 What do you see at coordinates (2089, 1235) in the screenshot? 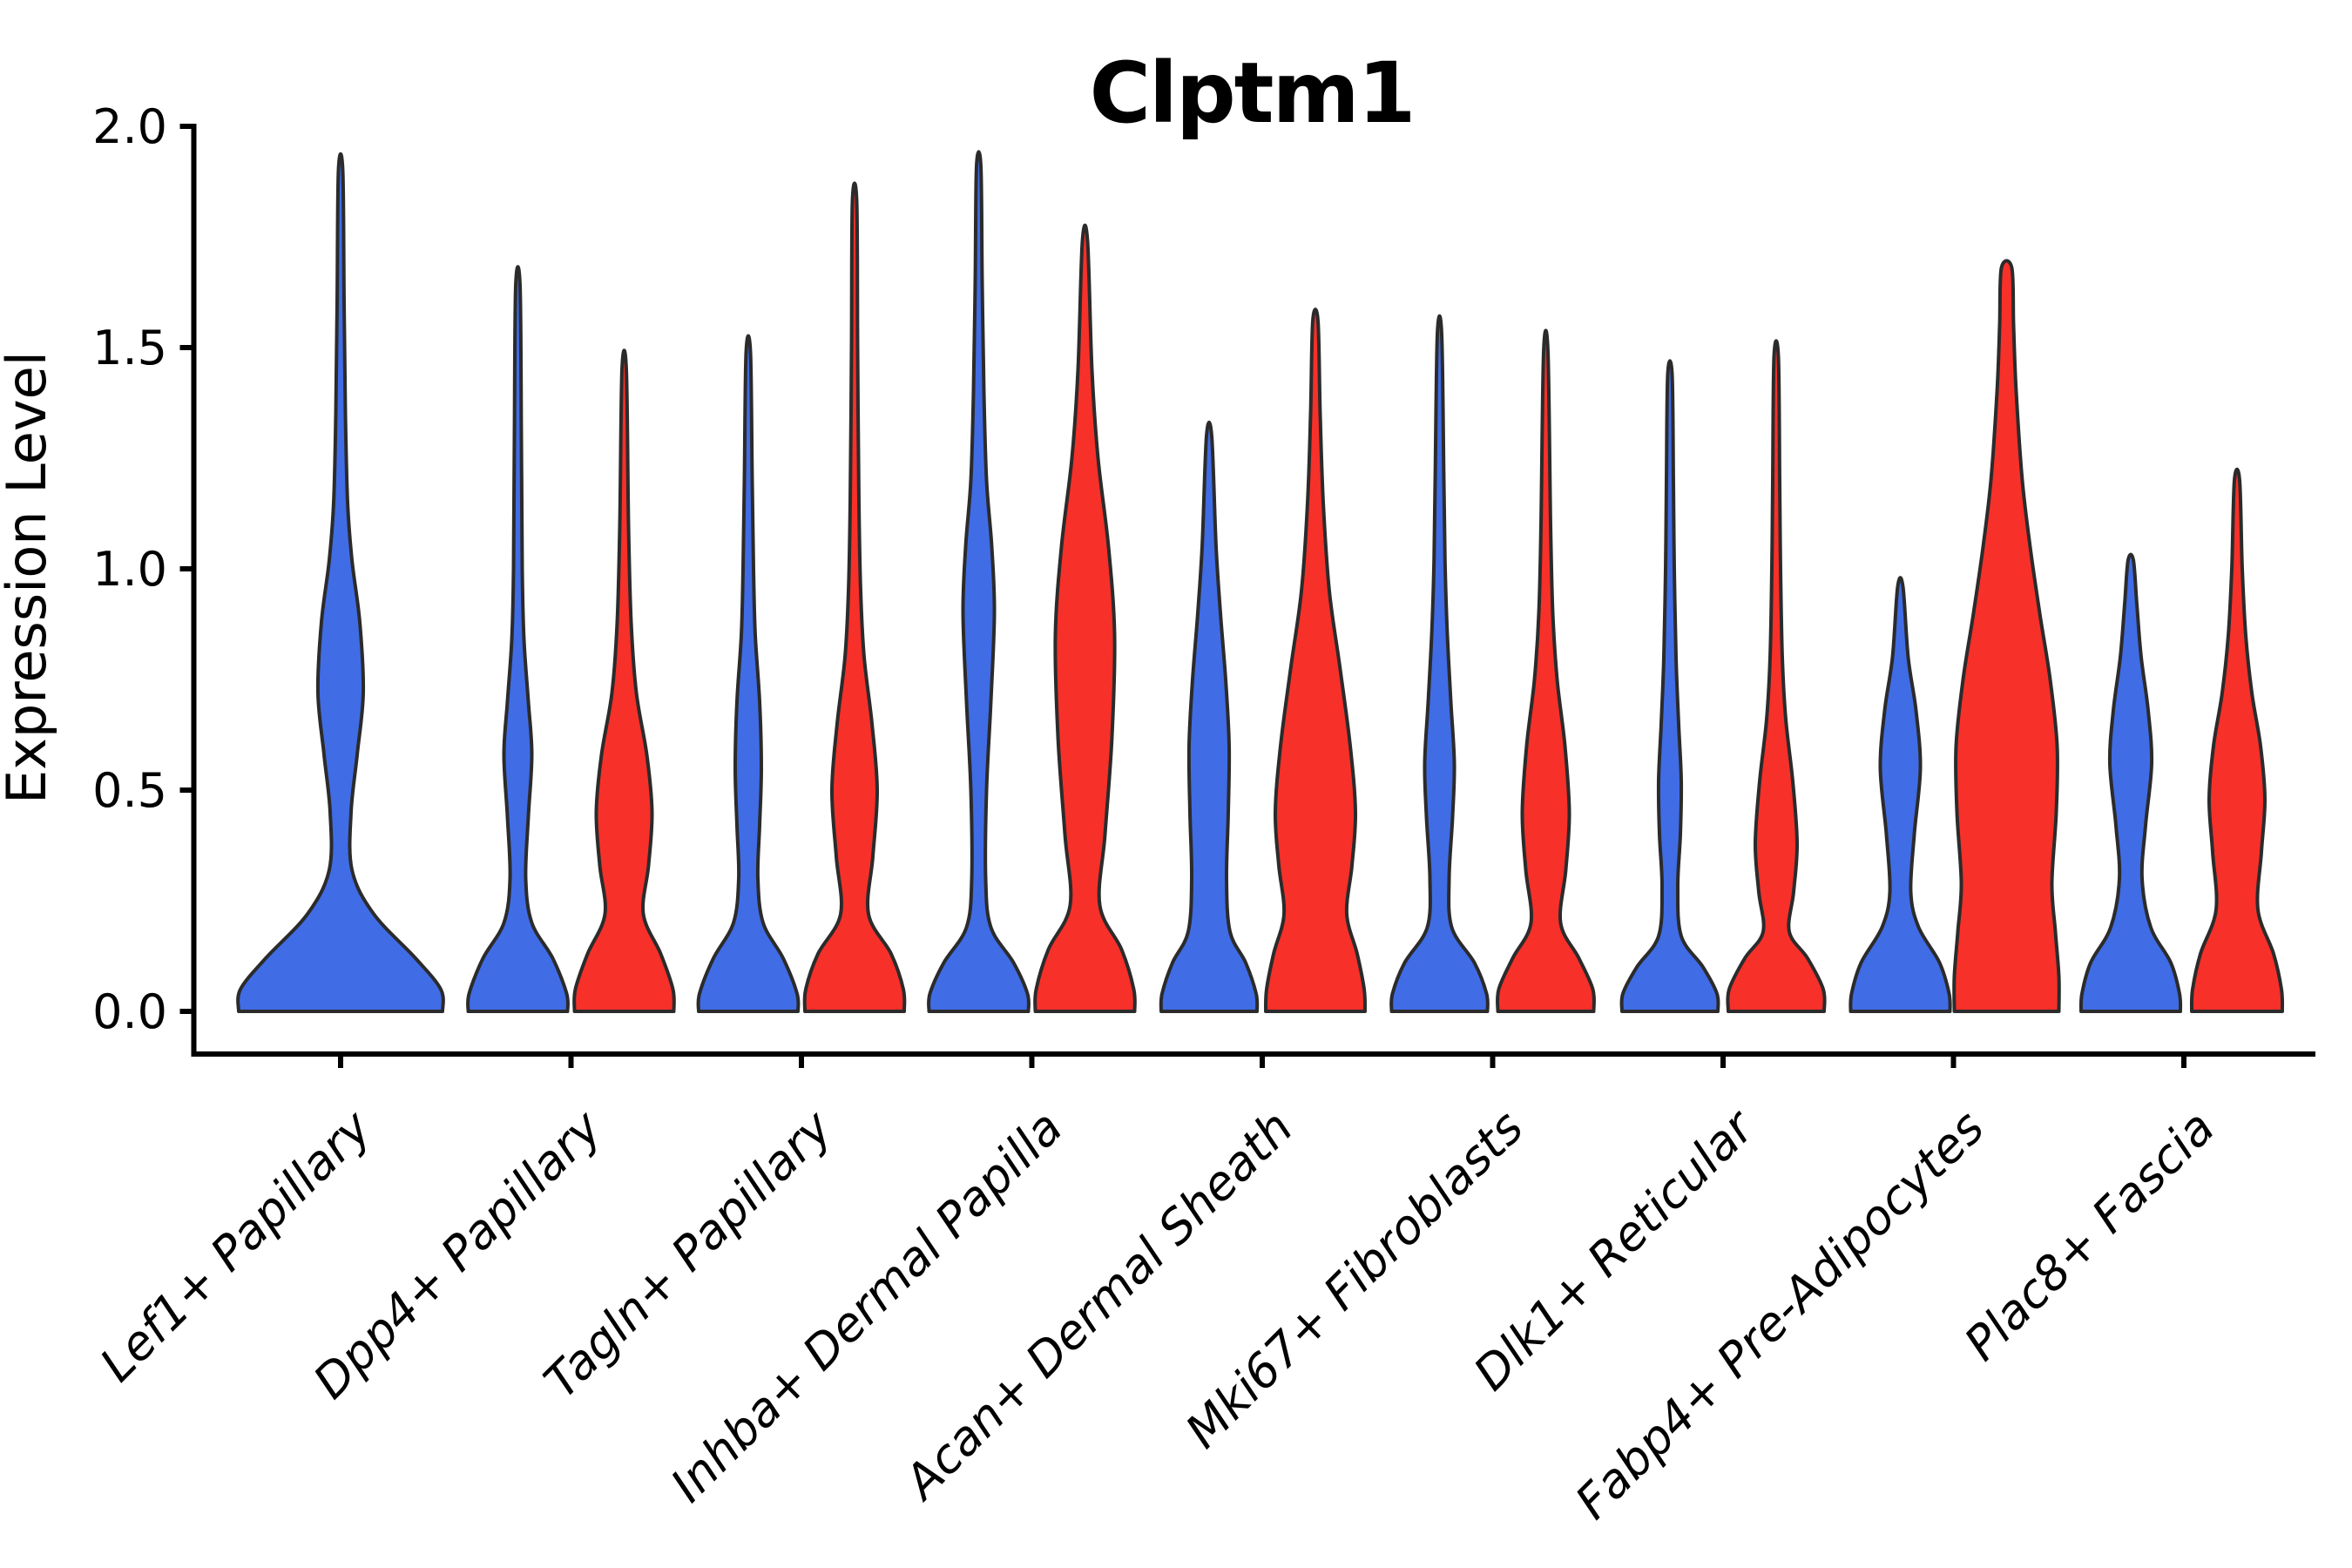
I see `x-tick-label: Plac8+ Fascia` at bounding box center [2089, 1235].